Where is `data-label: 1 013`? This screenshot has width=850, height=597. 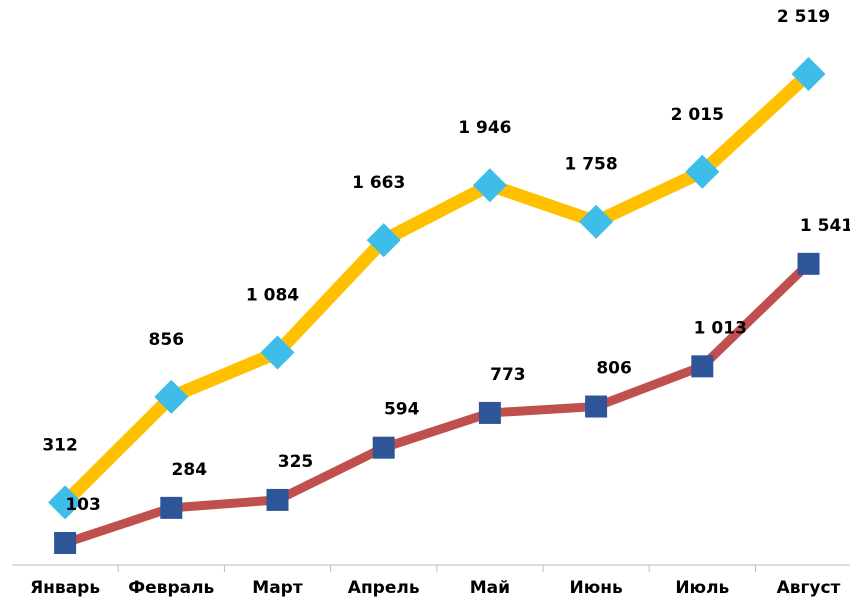 data-label: 1 013 is located at coordinates (720, 328).